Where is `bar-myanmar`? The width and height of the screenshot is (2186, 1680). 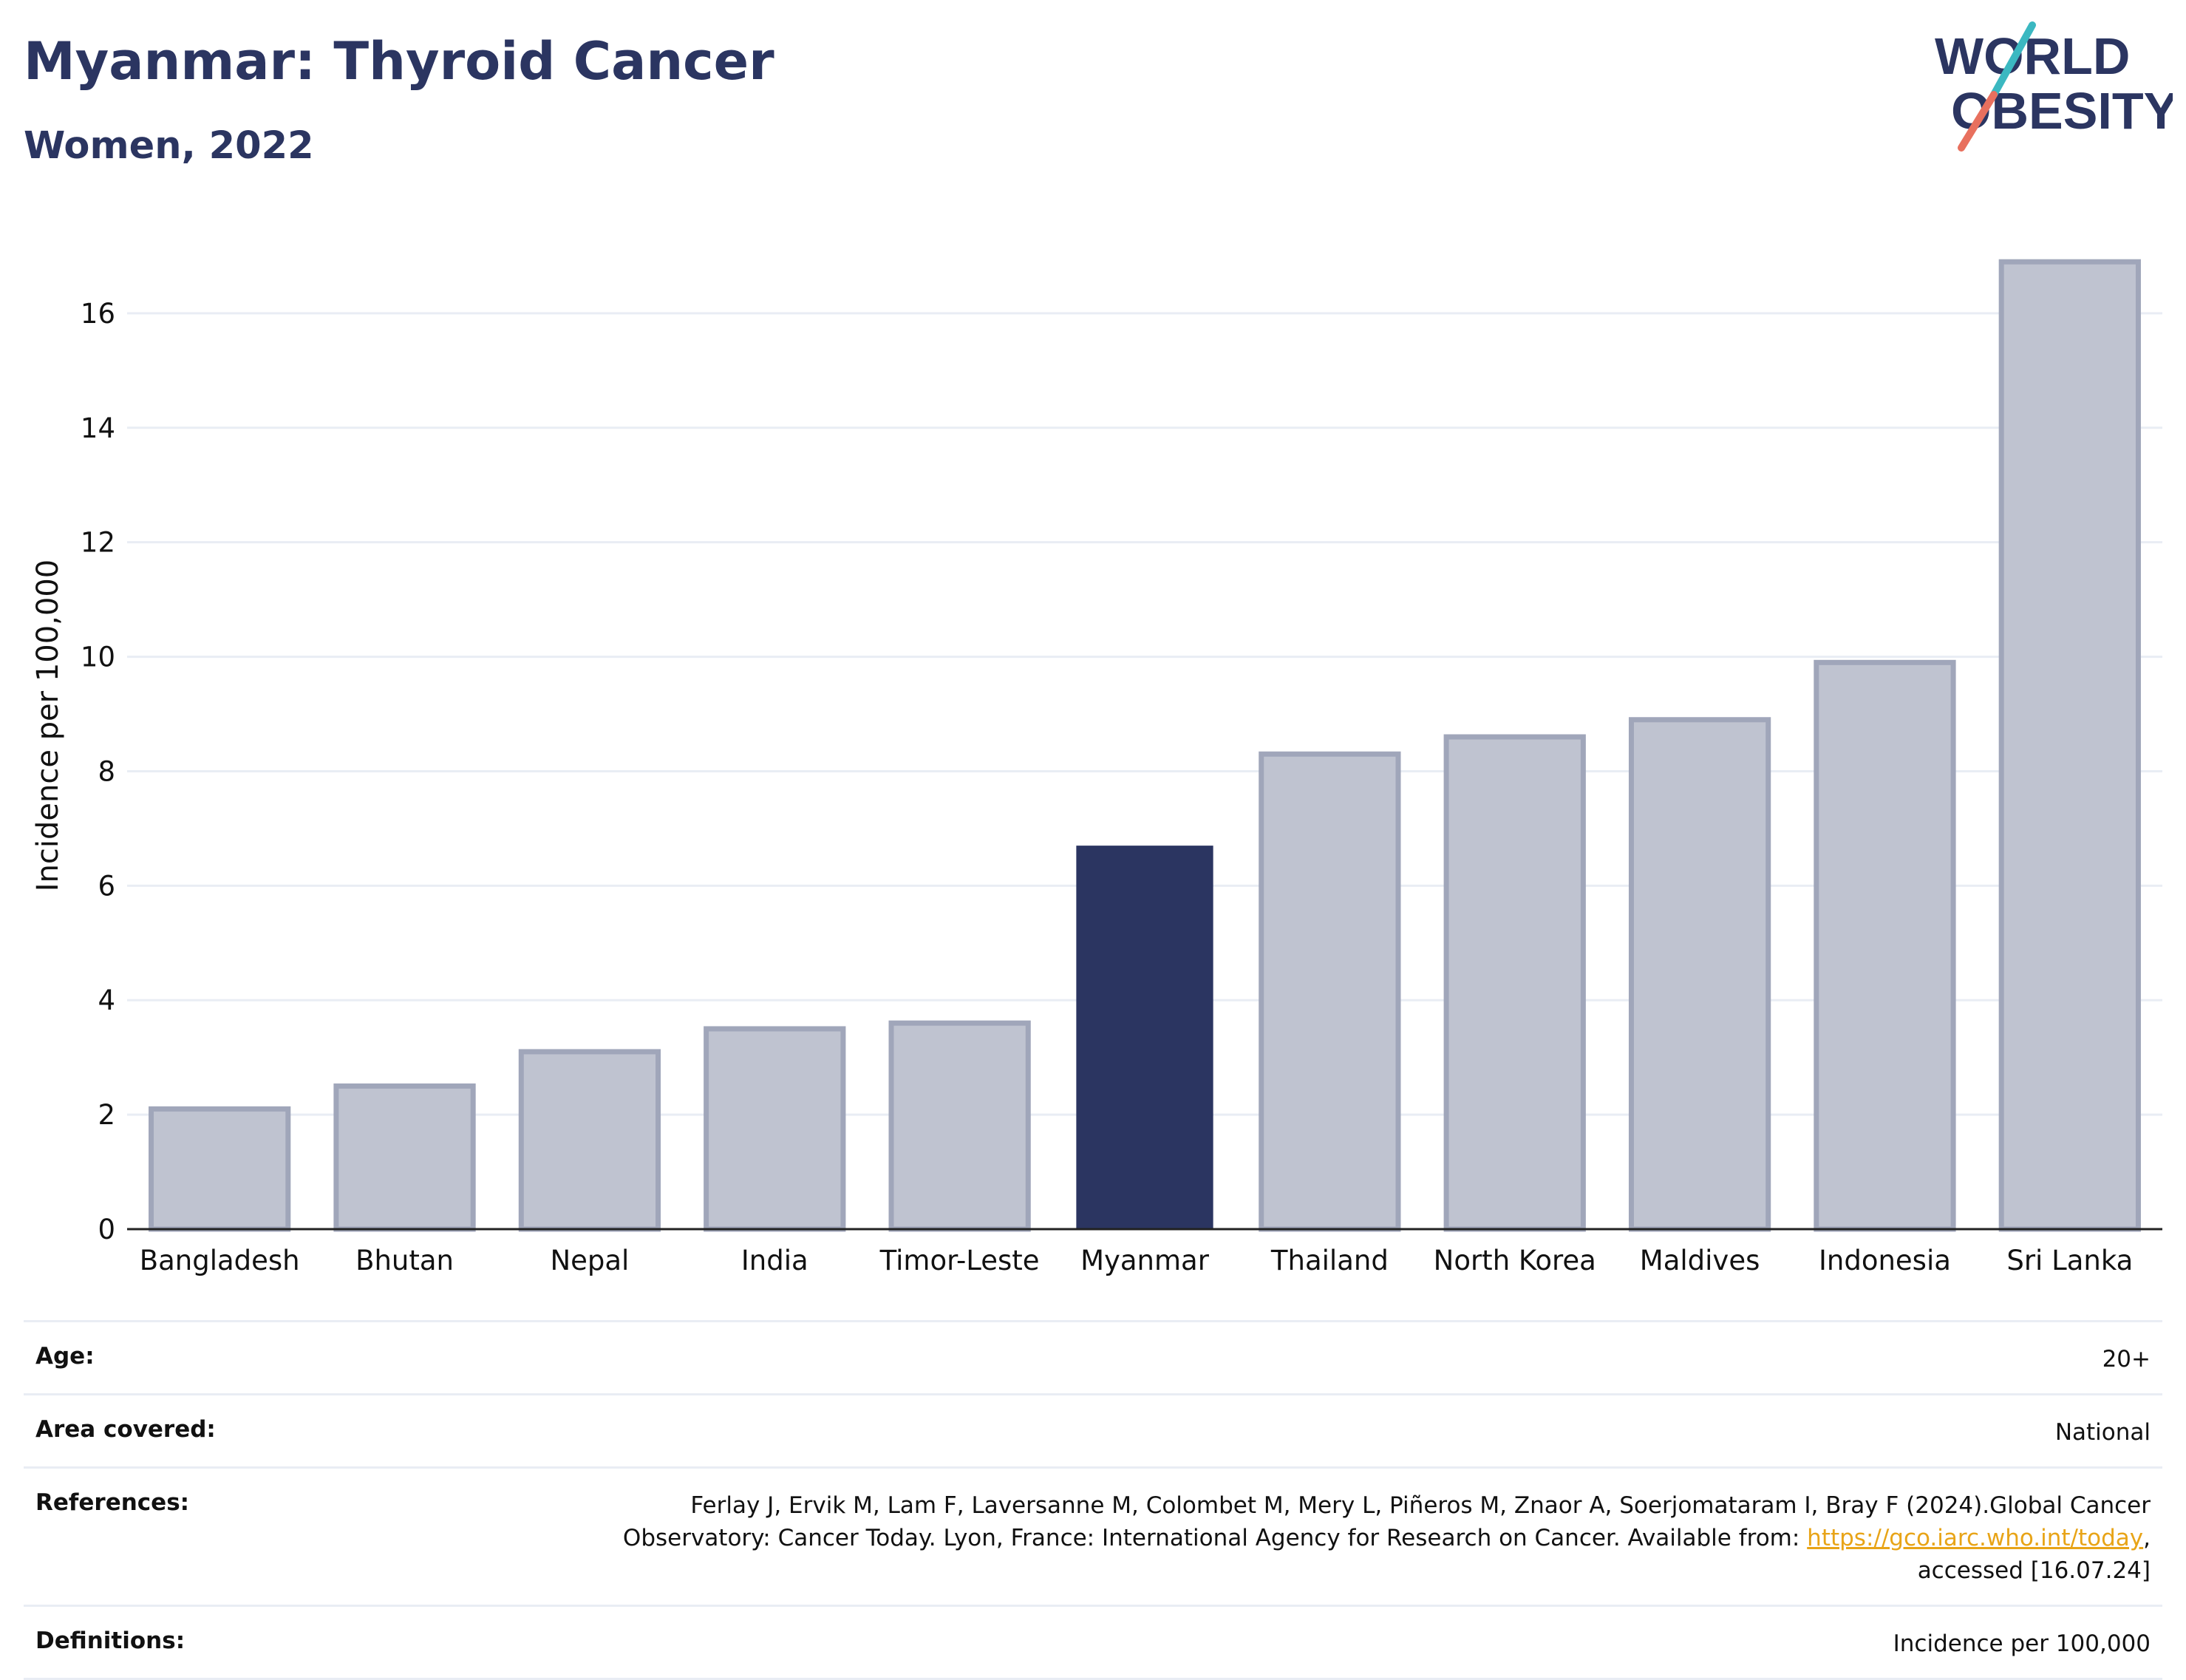
bar-myanmar is located at coordinates (1145, 1037).